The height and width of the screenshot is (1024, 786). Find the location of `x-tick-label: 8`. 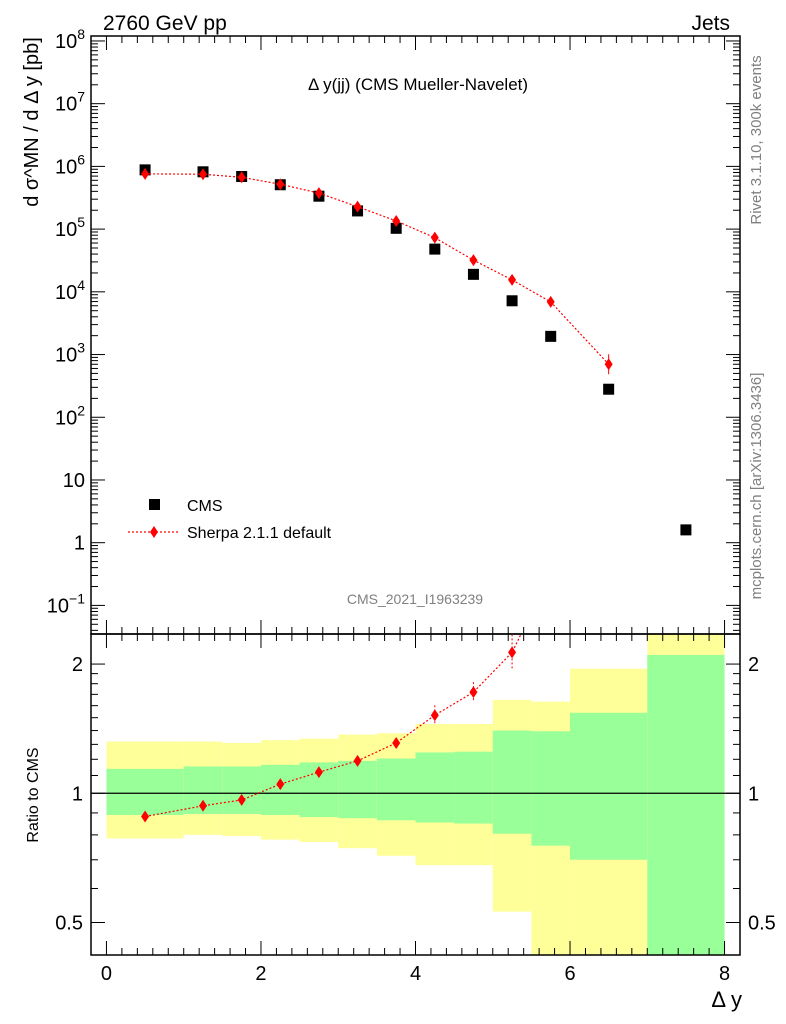

x-tick-label: 8 is located at coordinates (724, 974).